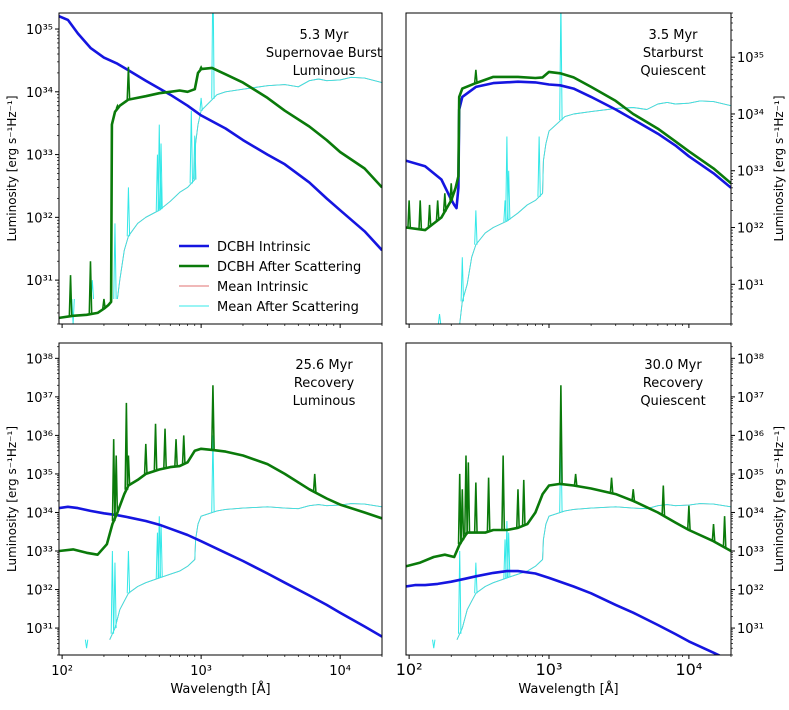  What do you see at coordinates (324, 365) in the screenshot?
I see `panel-annotation: 25.6 Myr` at bounding box center [324, 365].